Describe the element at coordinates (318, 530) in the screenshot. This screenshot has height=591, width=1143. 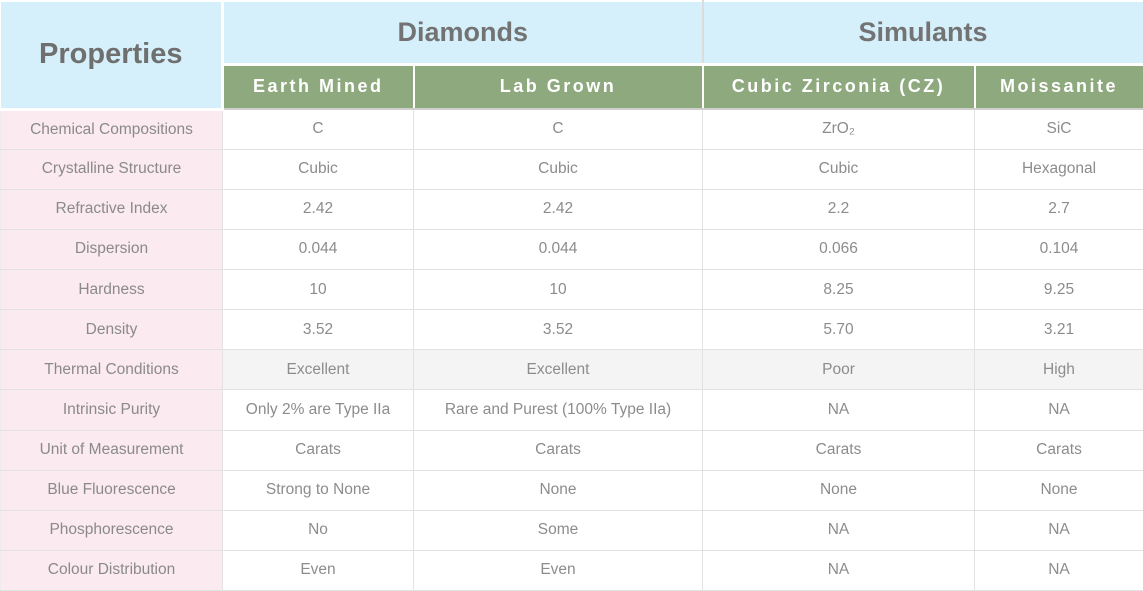
I see `cell-earth-mined: No` at that location.